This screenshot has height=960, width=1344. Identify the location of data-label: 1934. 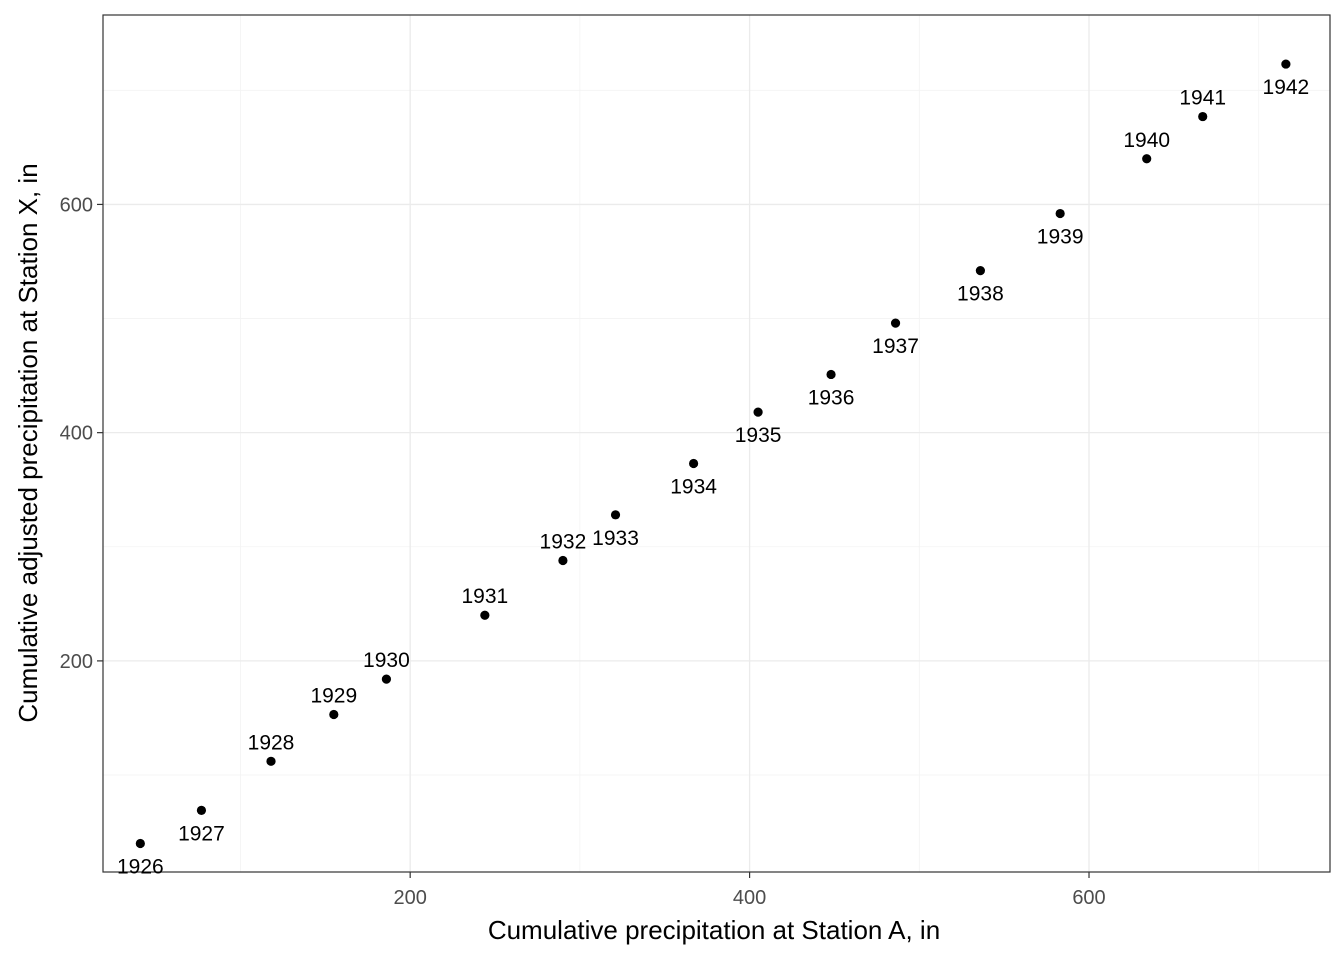
(693, 486).